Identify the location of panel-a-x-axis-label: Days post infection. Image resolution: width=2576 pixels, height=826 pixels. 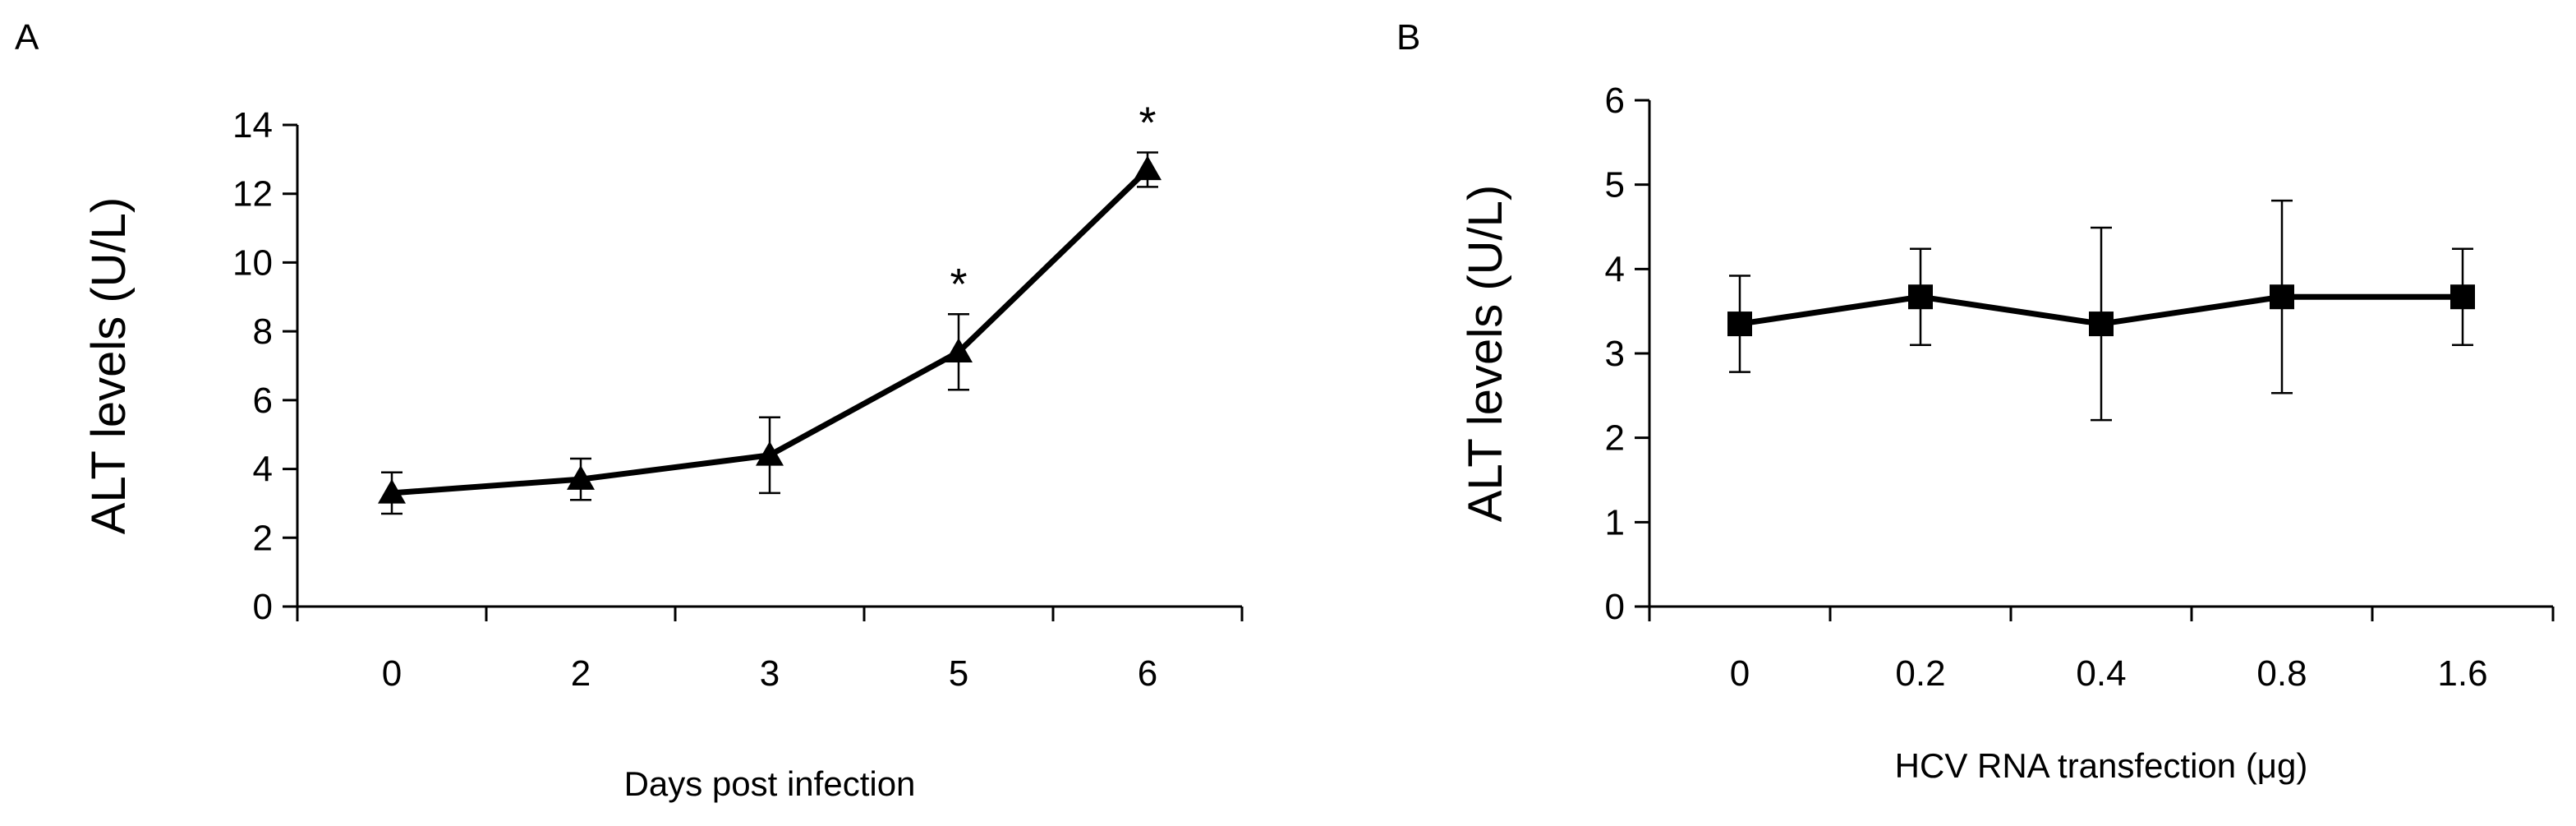
(770, 783).